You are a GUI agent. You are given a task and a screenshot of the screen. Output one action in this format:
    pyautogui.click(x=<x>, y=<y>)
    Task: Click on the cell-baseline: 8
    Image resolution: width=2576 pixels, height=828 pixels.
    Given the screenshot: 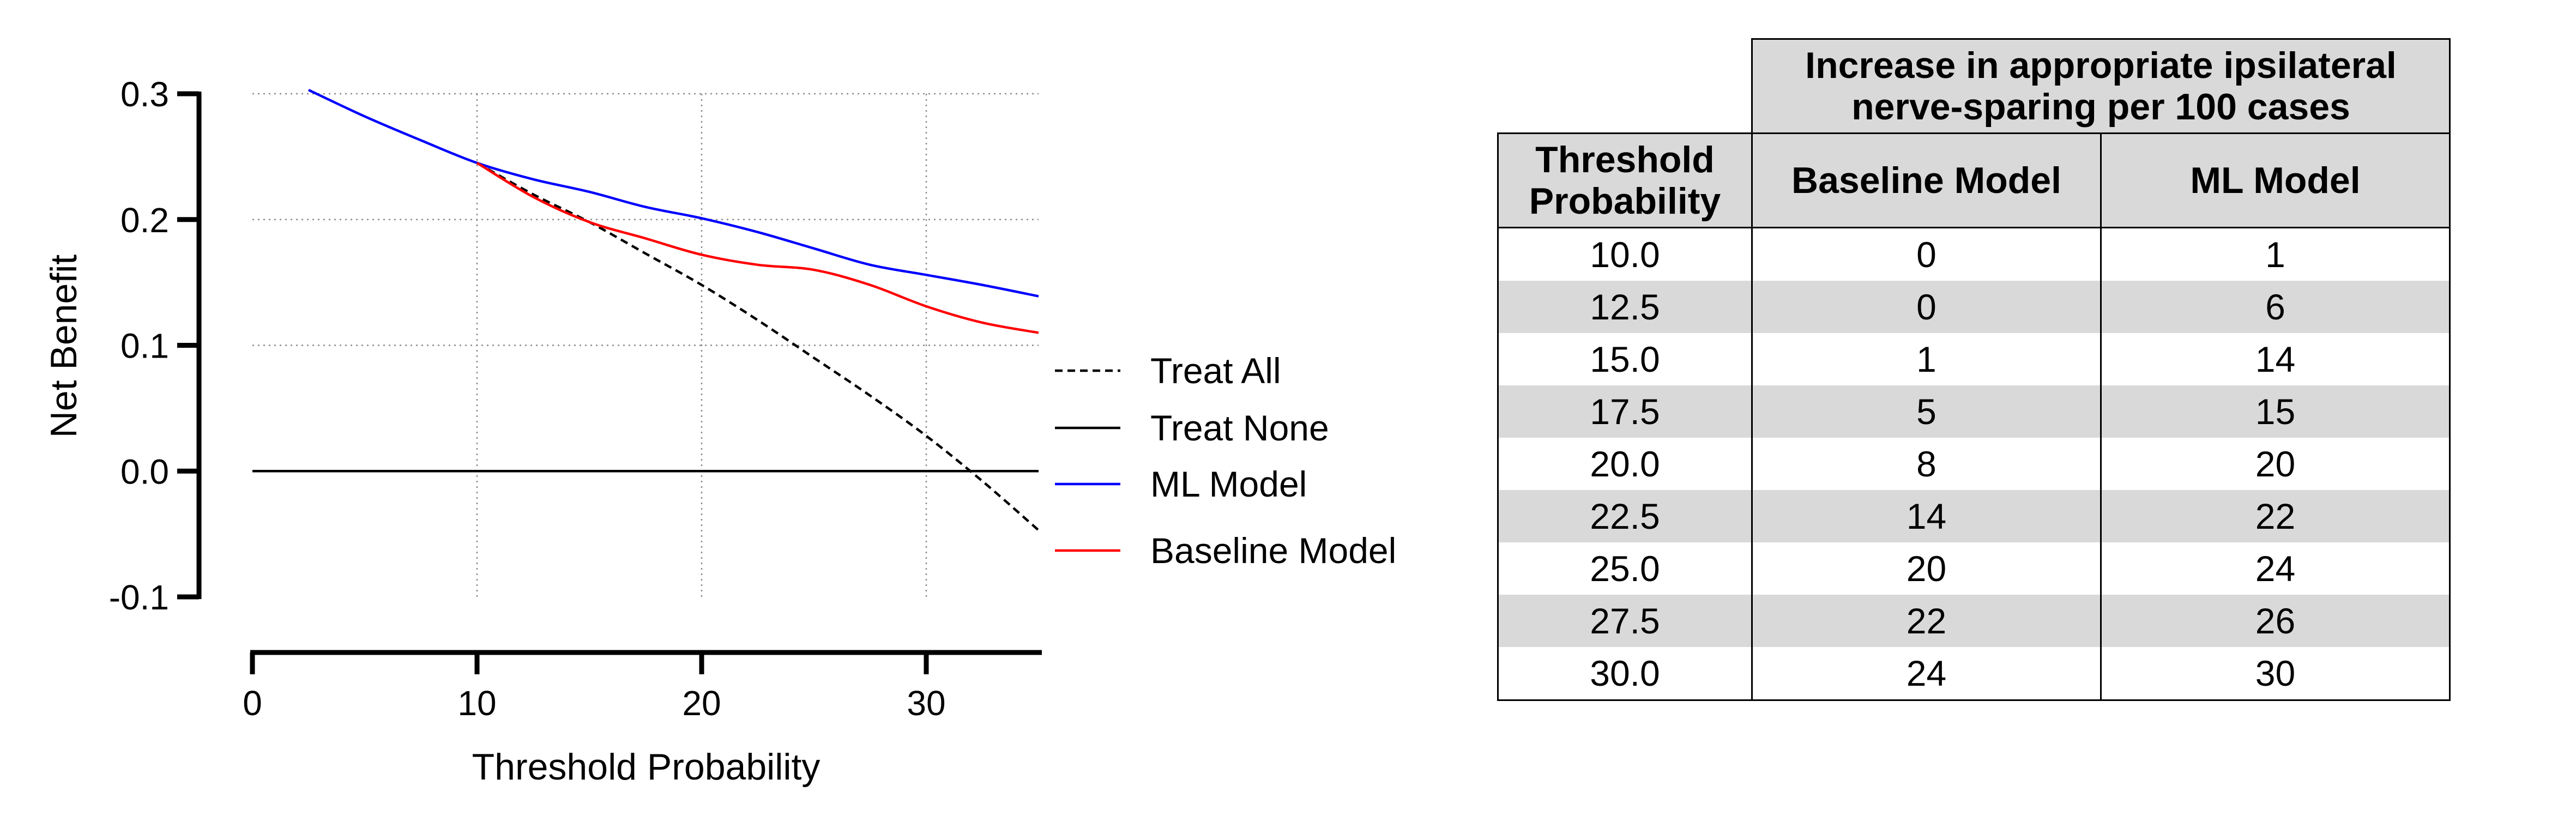 What is the action you would take?
    pyautogui.click(x=1927, y=464)
    